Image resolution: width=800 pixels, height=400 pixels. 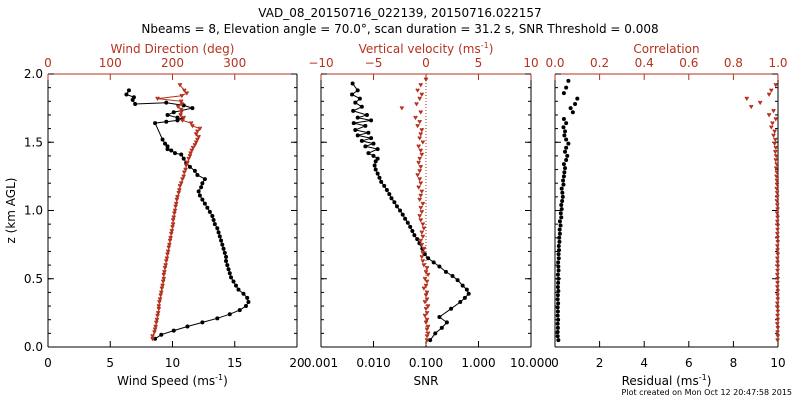 I want to click on x-bottom-axis-label-text: Residual (ms, so click(x=660, y=381).